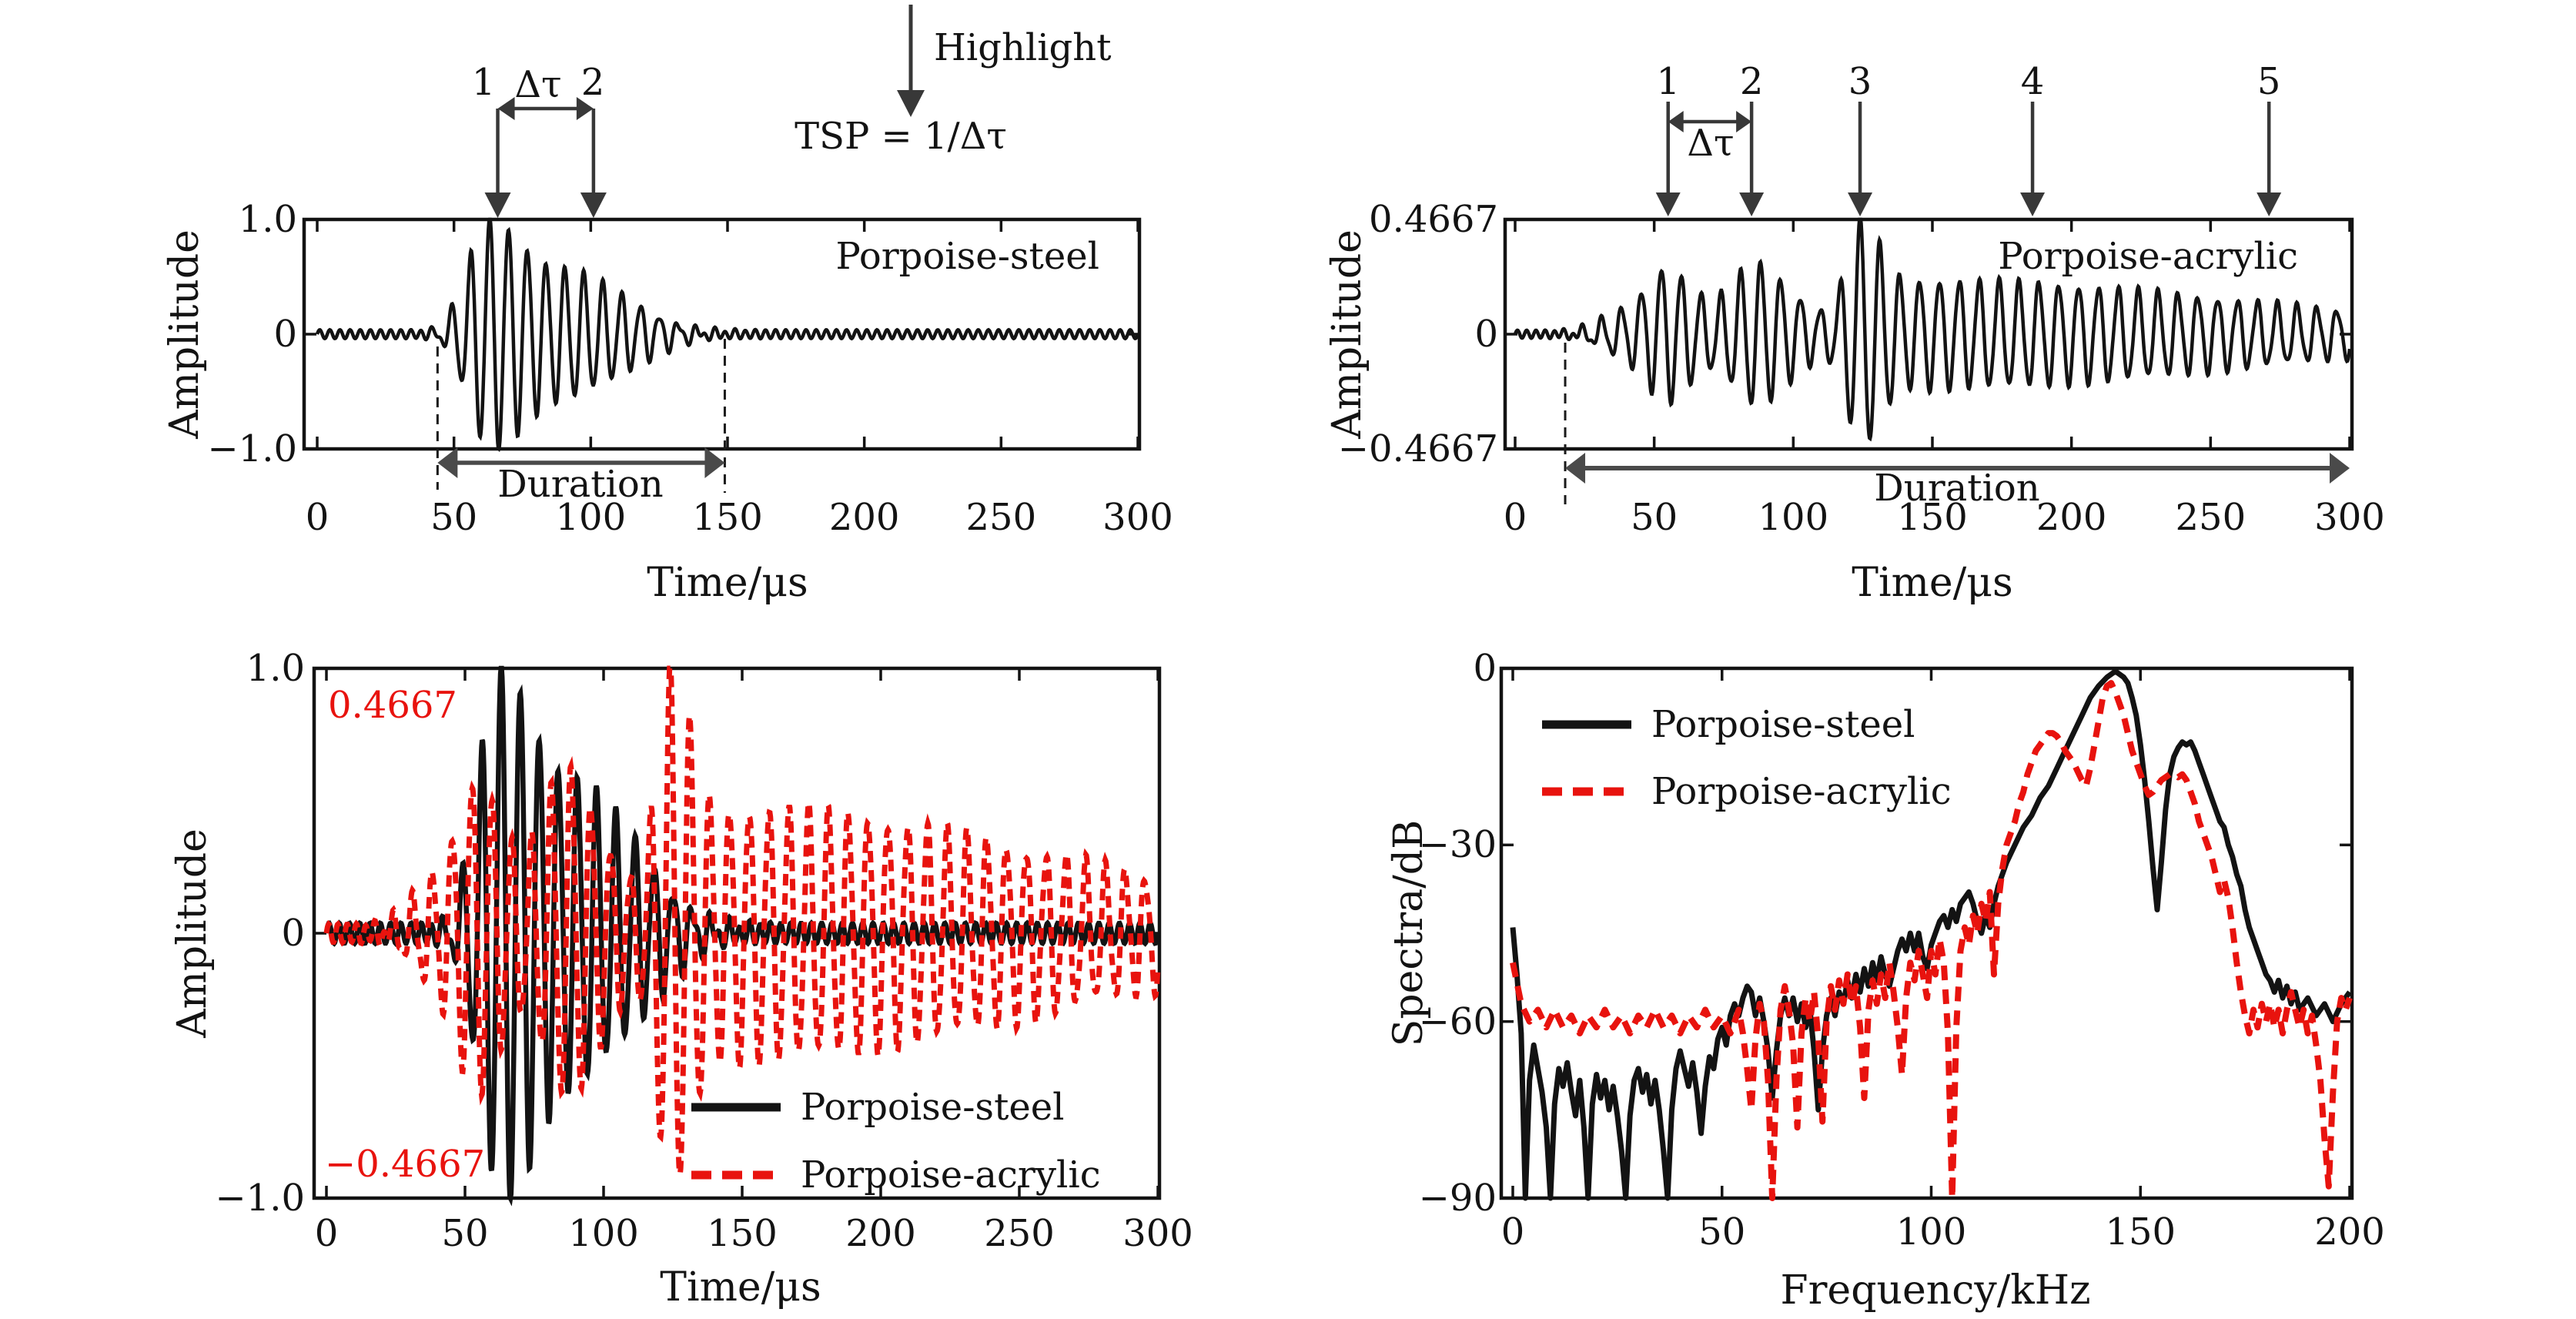 The width and height of the screenshot is (2576, 1319). Describe the element at coordinates (728, 517) in the screenshot. I see `top_left-xtick-label-150: 150` at that location.